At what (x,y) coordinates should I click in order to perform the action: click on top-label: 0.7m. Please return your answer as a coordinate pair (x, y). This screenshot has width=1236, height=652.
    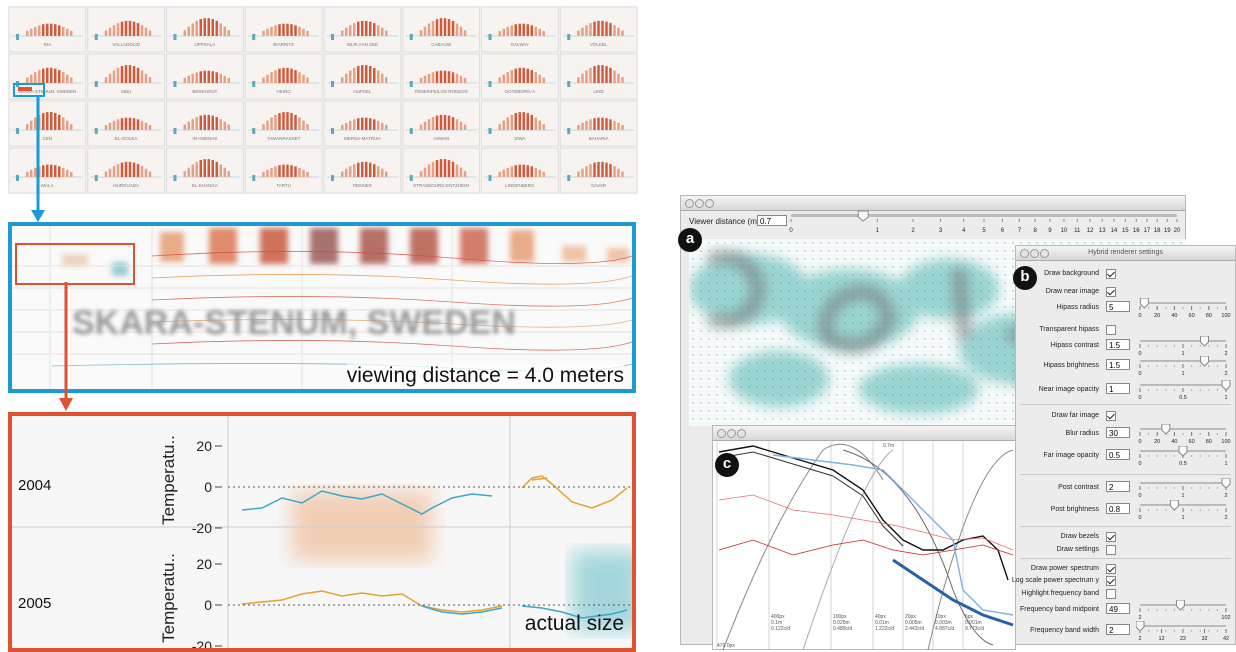
    Looking at the image, I should click on (888, 446).